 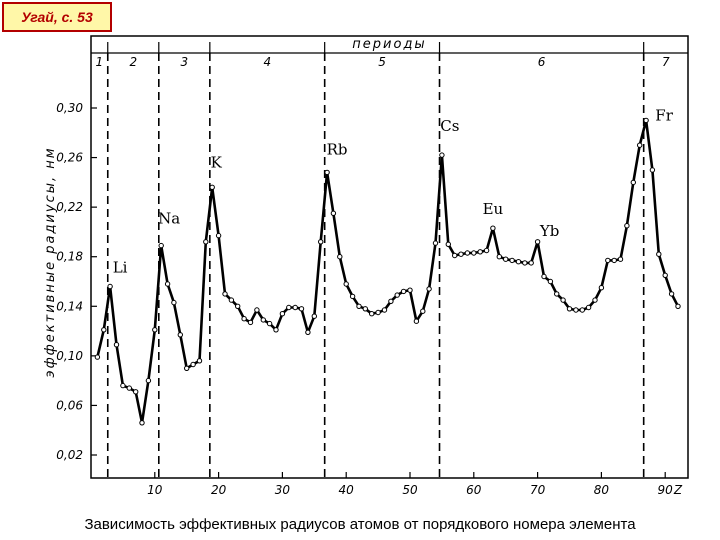 I want to click on y-tick-label: 0,14, so click(x=69, y=306).